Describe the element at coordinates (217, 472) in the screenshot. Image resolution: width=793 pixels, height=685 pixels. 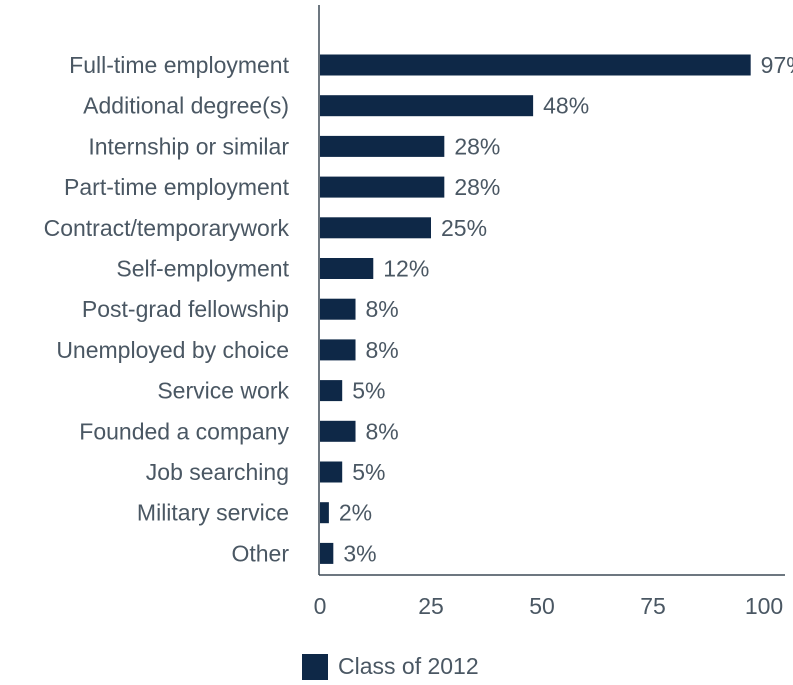
I see `category-label: Job searching` at that location.